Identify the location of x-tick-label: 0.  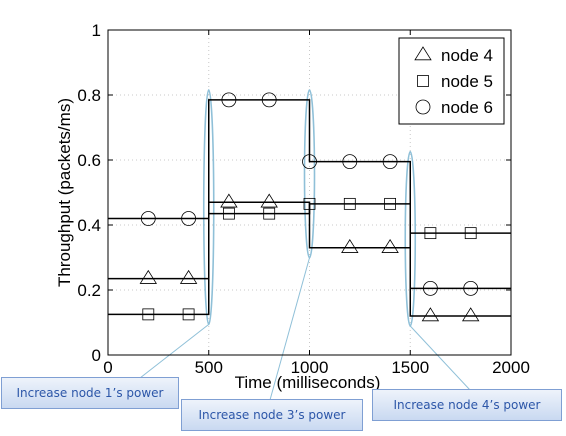
(107, 367).